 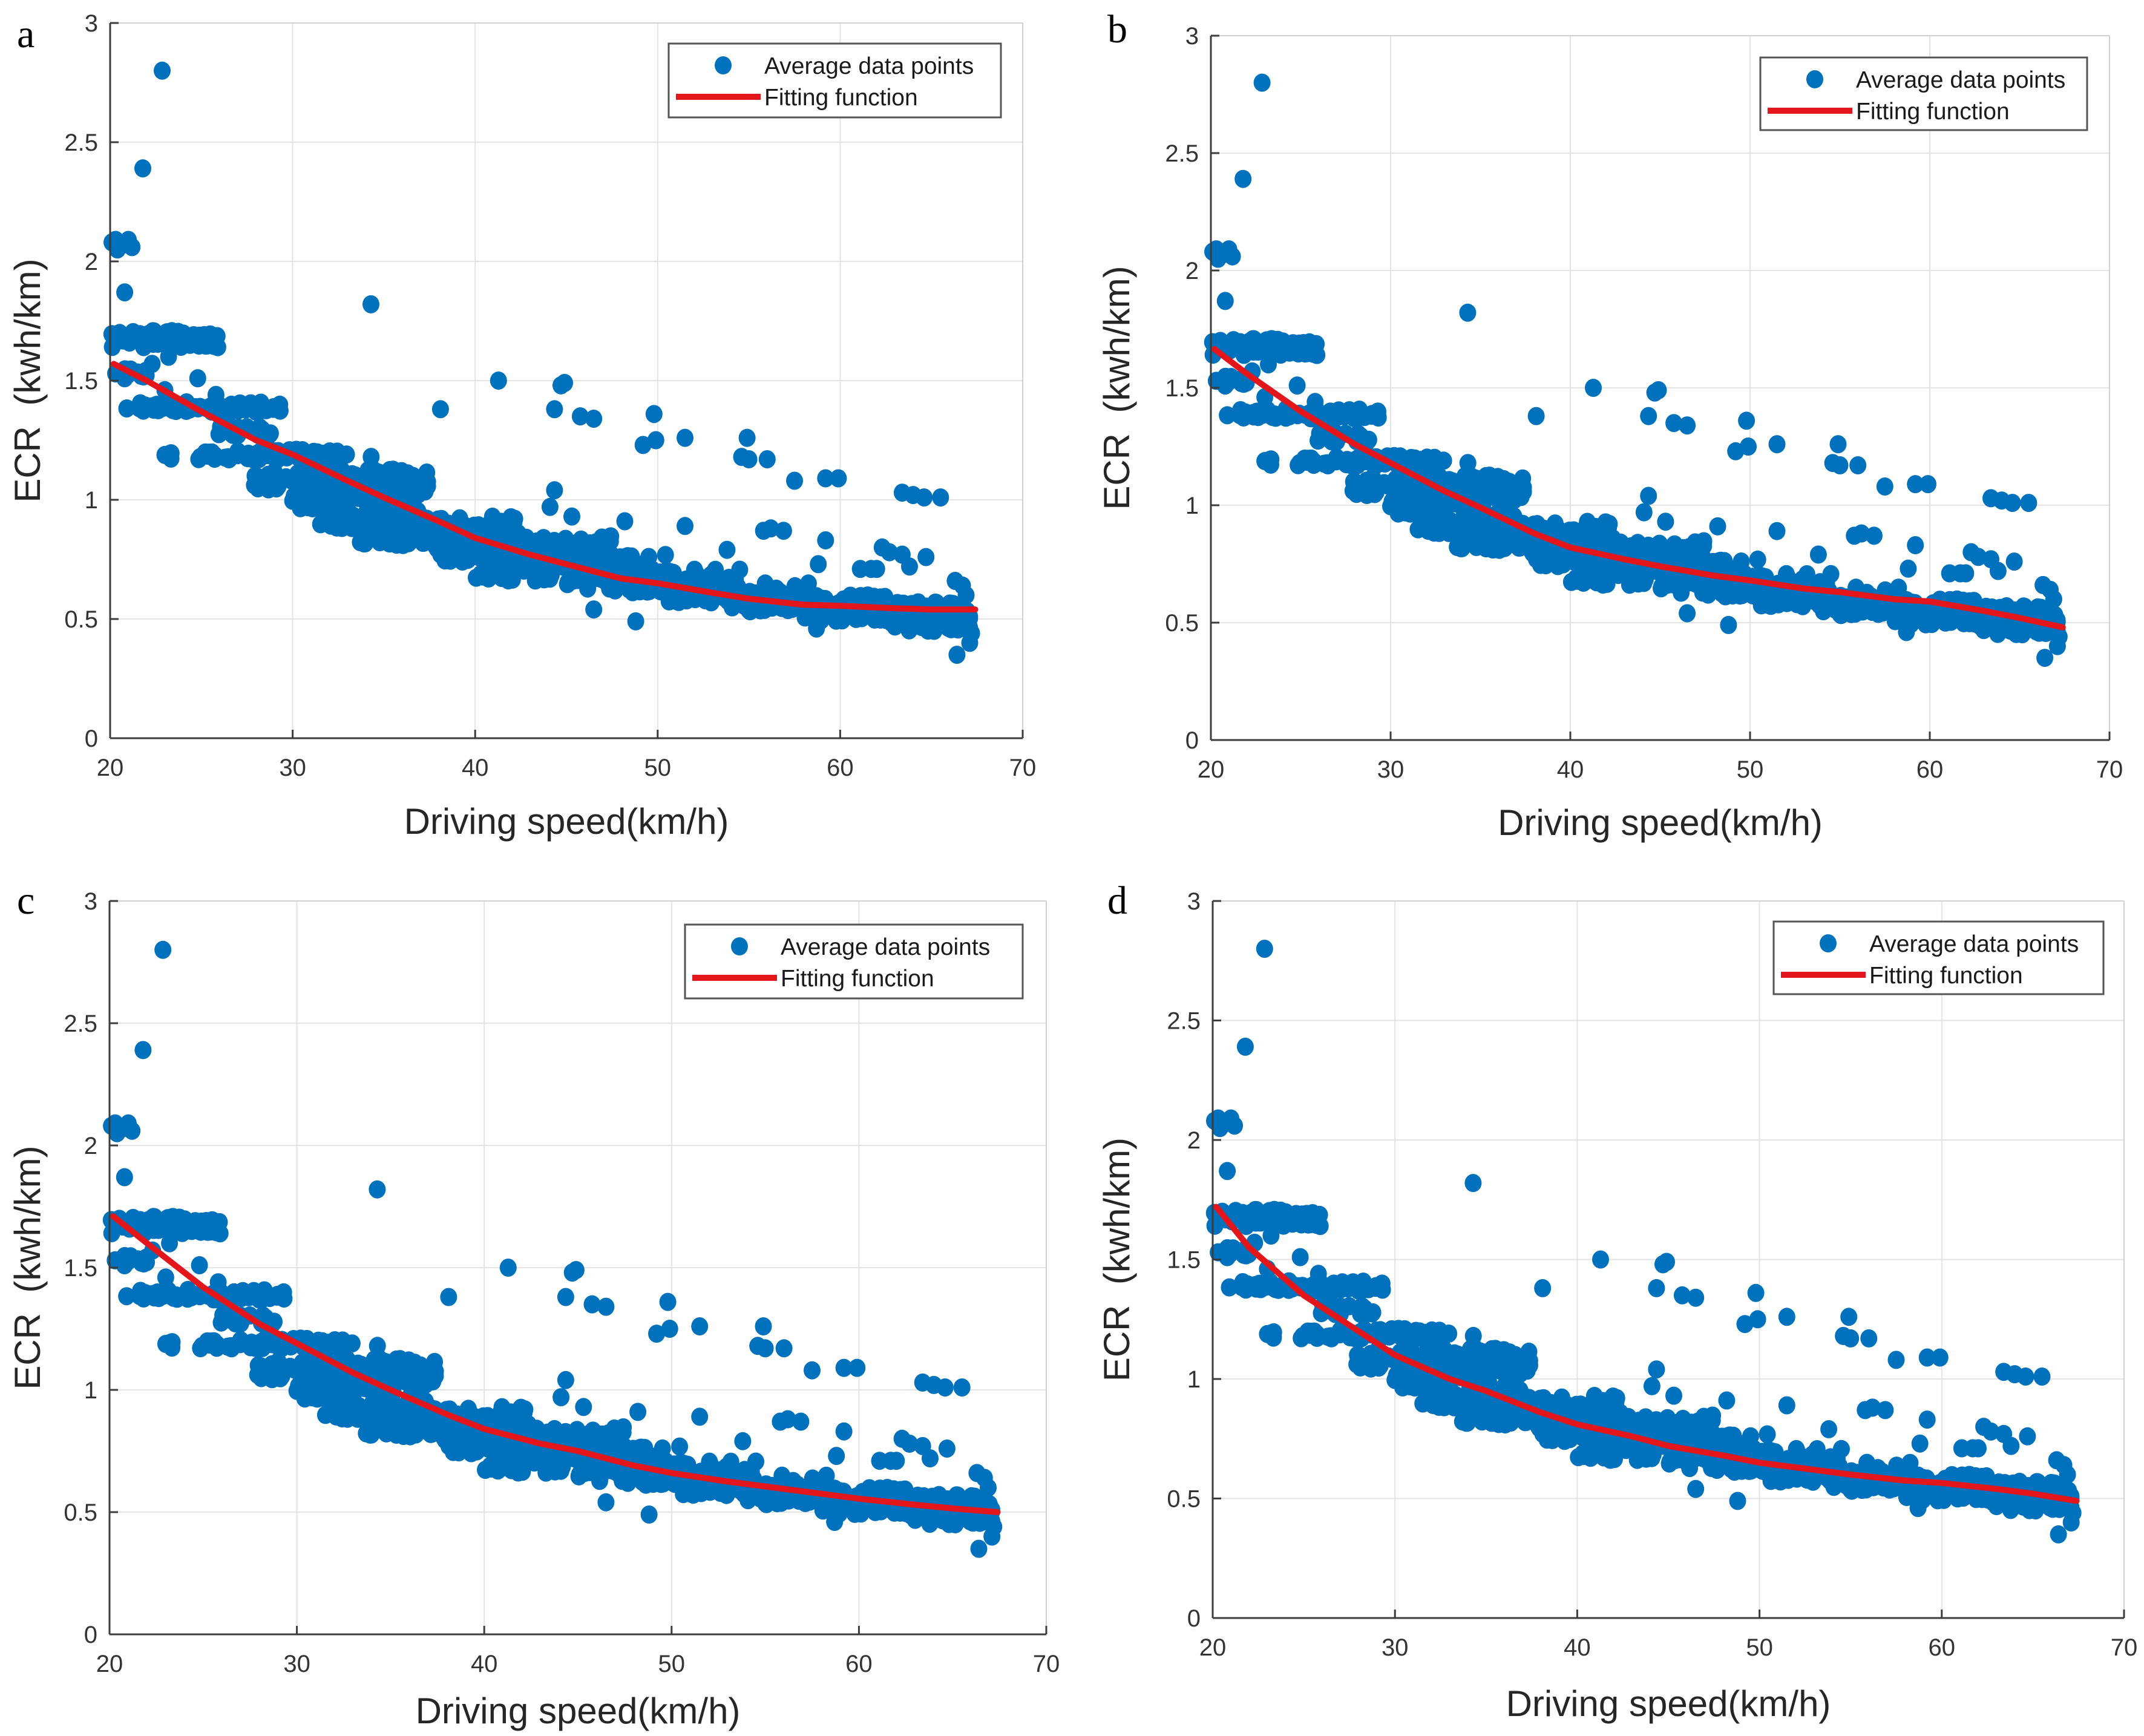 What do you see at coordinates (25, 34) in the screenshot?
I see `panel-letter: a` at bounding box center [25, 34].